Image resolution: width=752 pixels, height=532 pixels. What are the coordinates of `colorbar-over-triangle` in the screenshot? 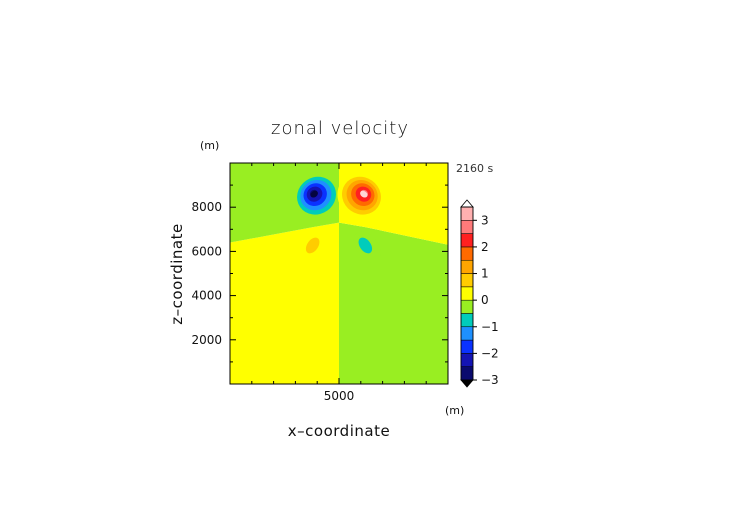 It's located at (467, 203).